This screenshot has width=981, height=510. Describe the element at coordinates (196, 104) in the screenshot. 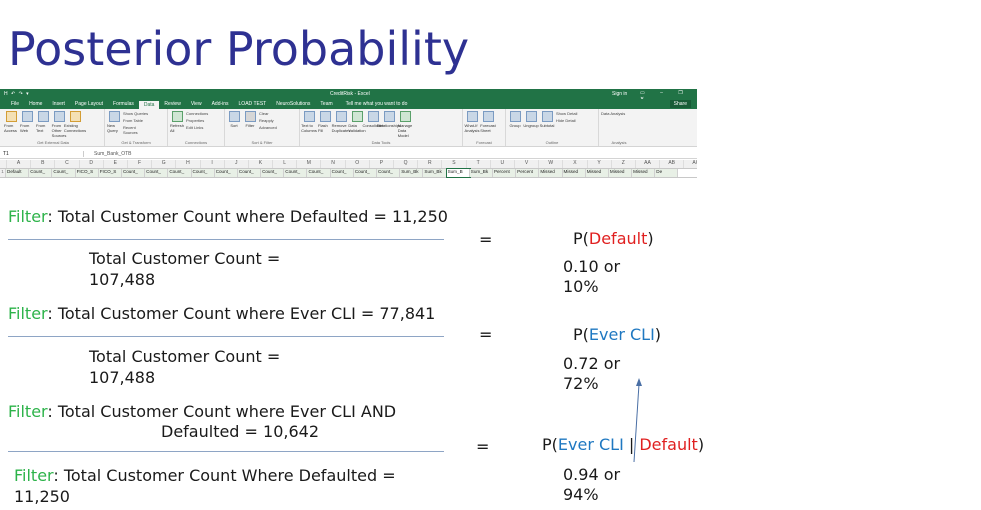

I see `tab-view: View` at that location.